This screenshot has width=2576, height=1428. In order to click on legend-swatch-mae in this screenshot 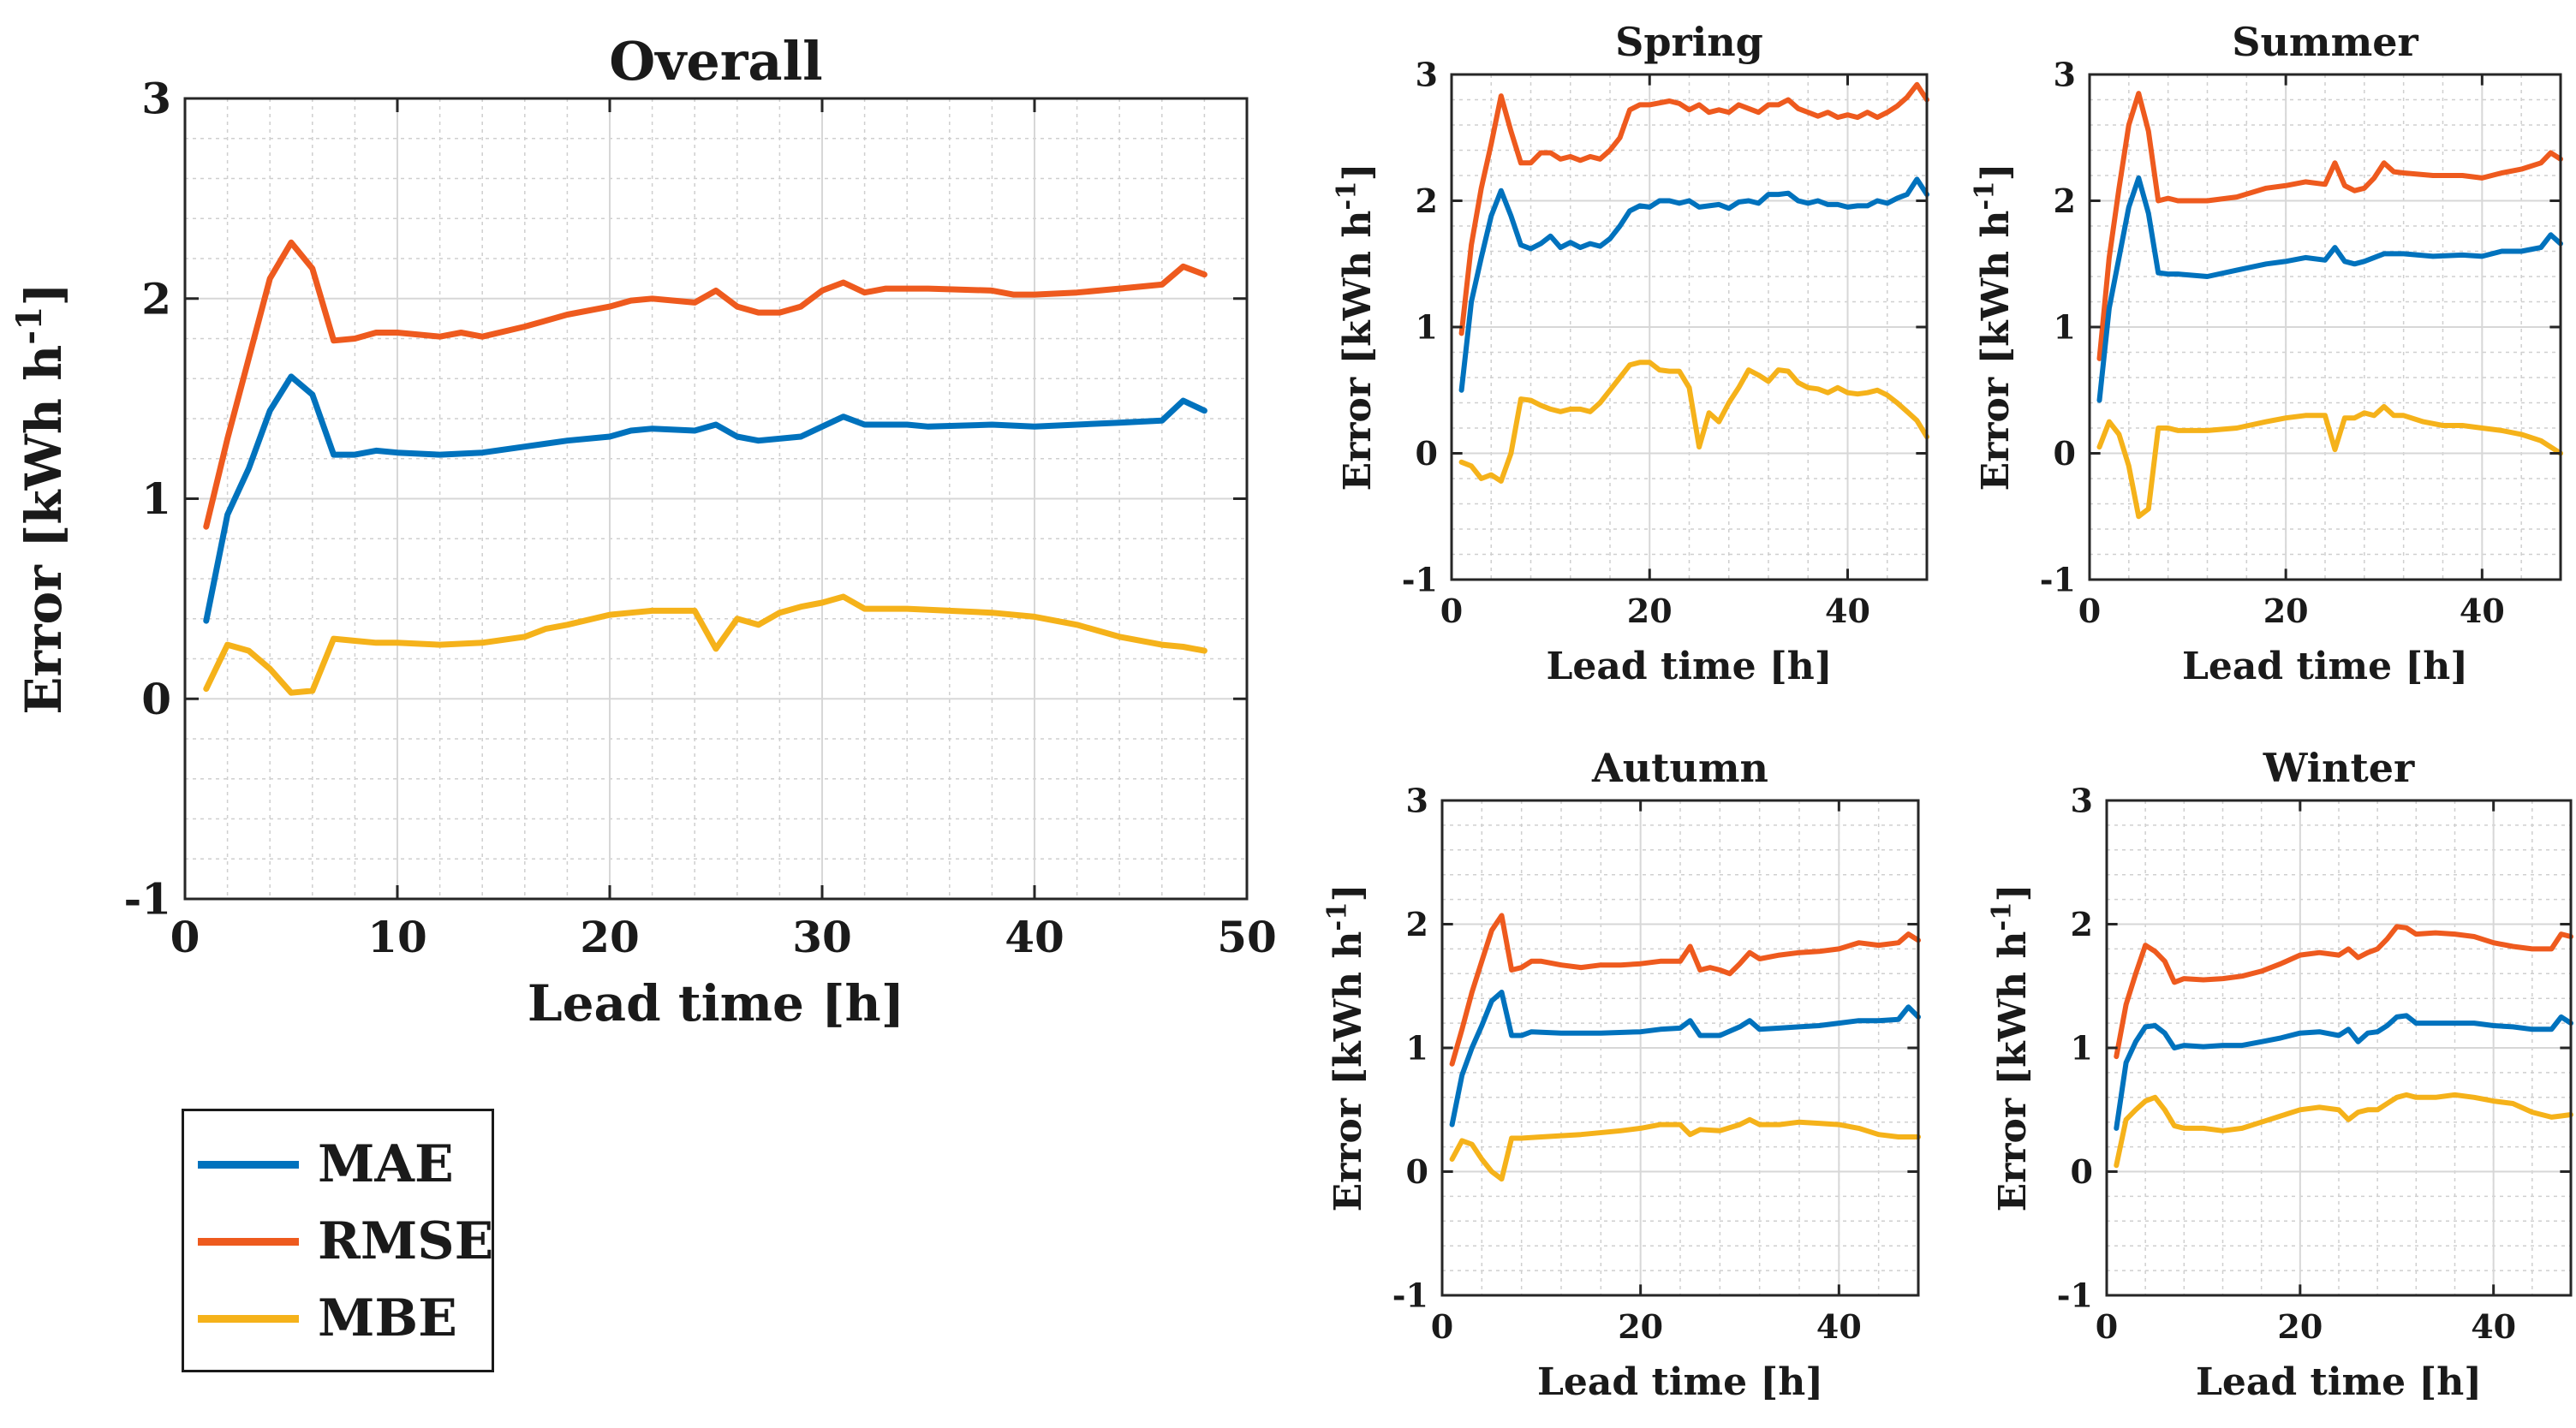, I will do `click(248, 1164)`.